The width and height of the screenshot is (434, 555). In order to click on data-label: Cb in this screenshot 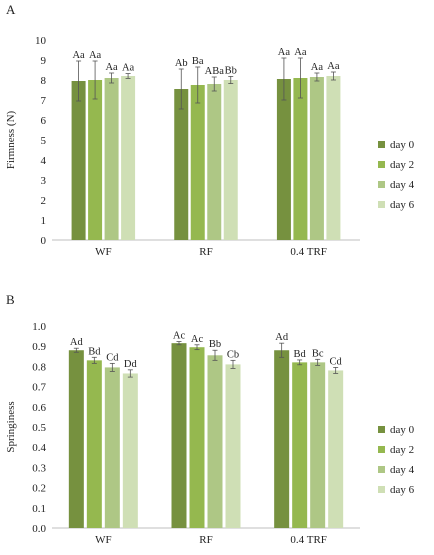, I will do `click(233, 354)`.